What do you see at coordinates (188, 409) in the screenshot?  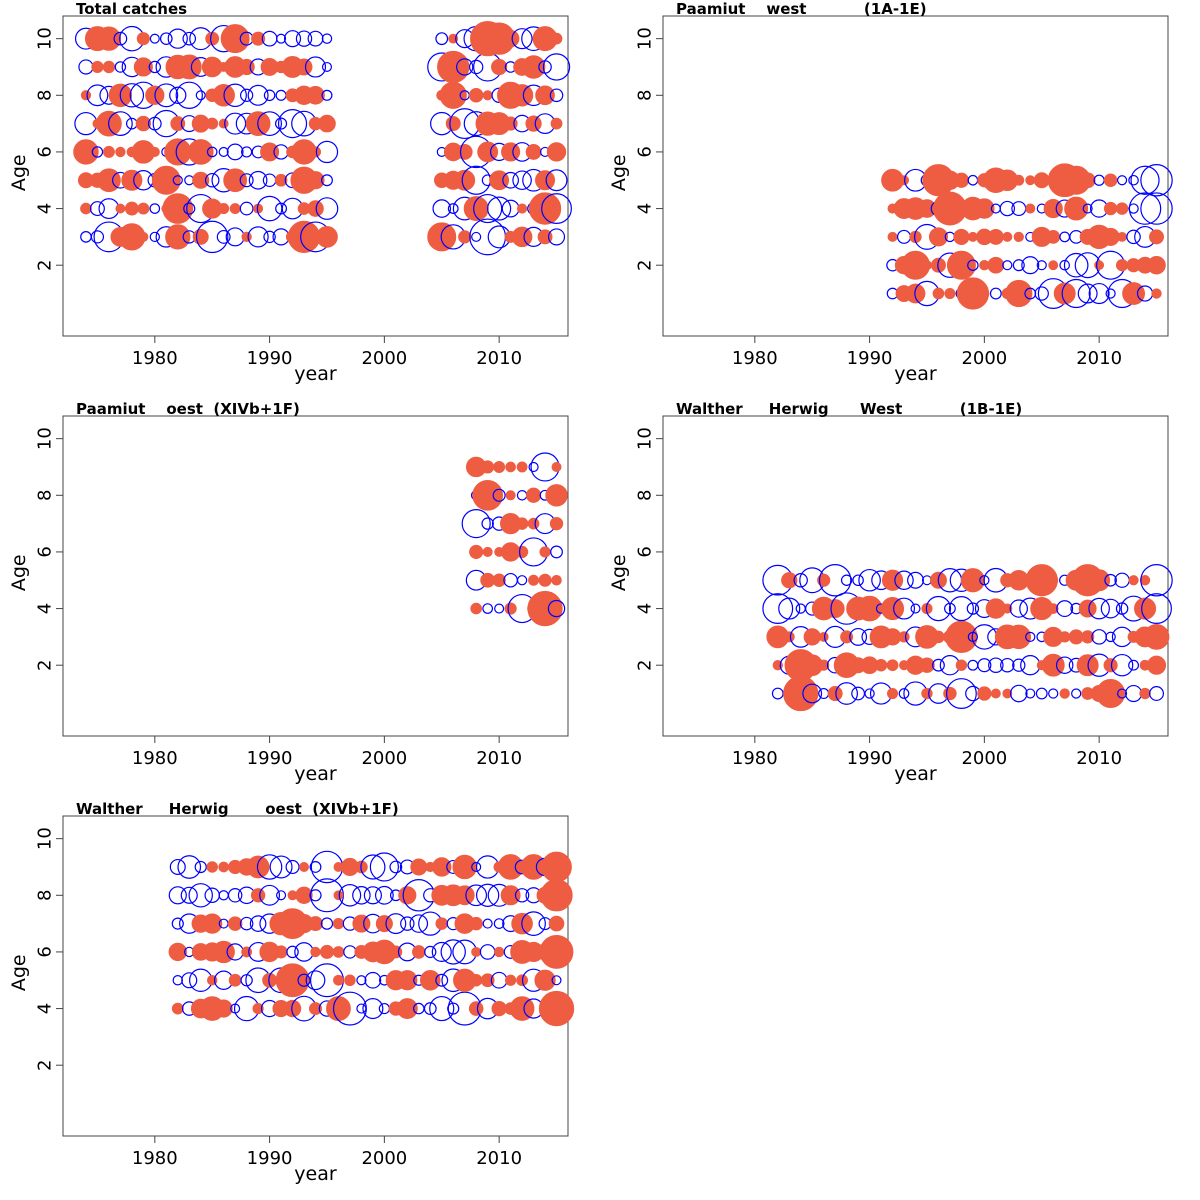 I see `panel-title: Paamiut oest (XIVb+1F)` at bounding box center [188, 409].